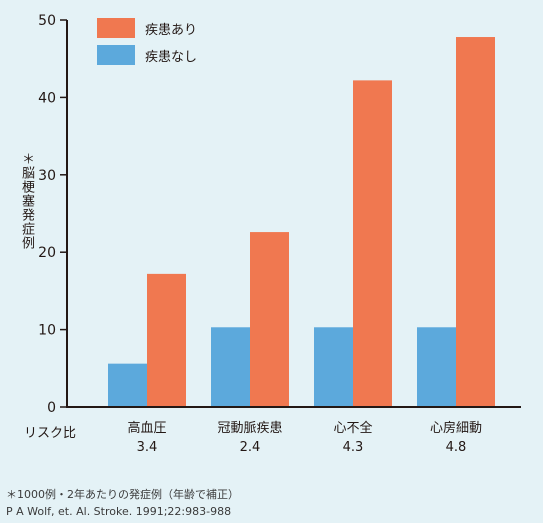 The width and height of the screenshot is (543, 523). I want to click on risk-ratio-value: 2.4, so click(250, 447).